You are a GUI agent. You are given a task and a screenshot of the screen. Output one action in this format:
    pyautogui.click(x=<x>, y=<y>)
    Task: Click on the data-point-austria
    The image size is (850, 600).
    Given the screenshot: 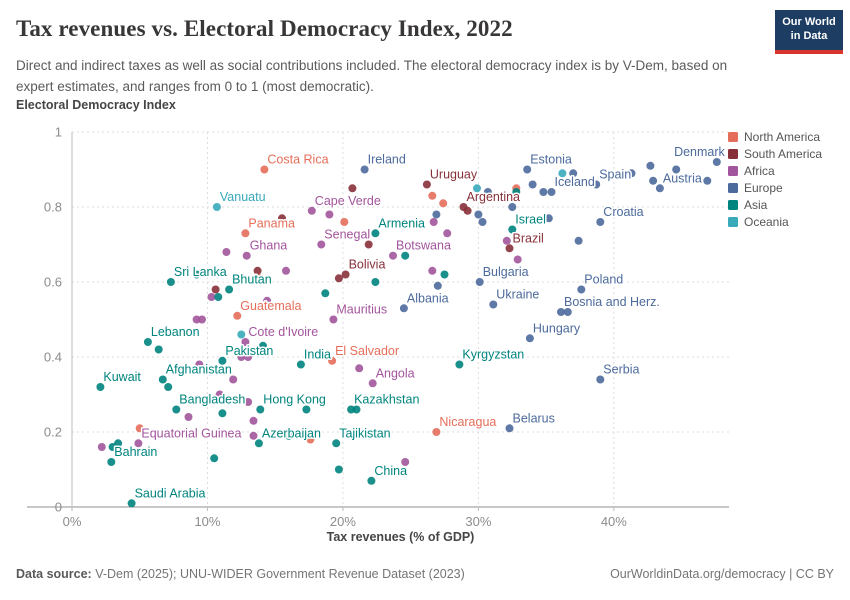 What is the action you would take?
    pyautogui.click(x=659, y=188)
    